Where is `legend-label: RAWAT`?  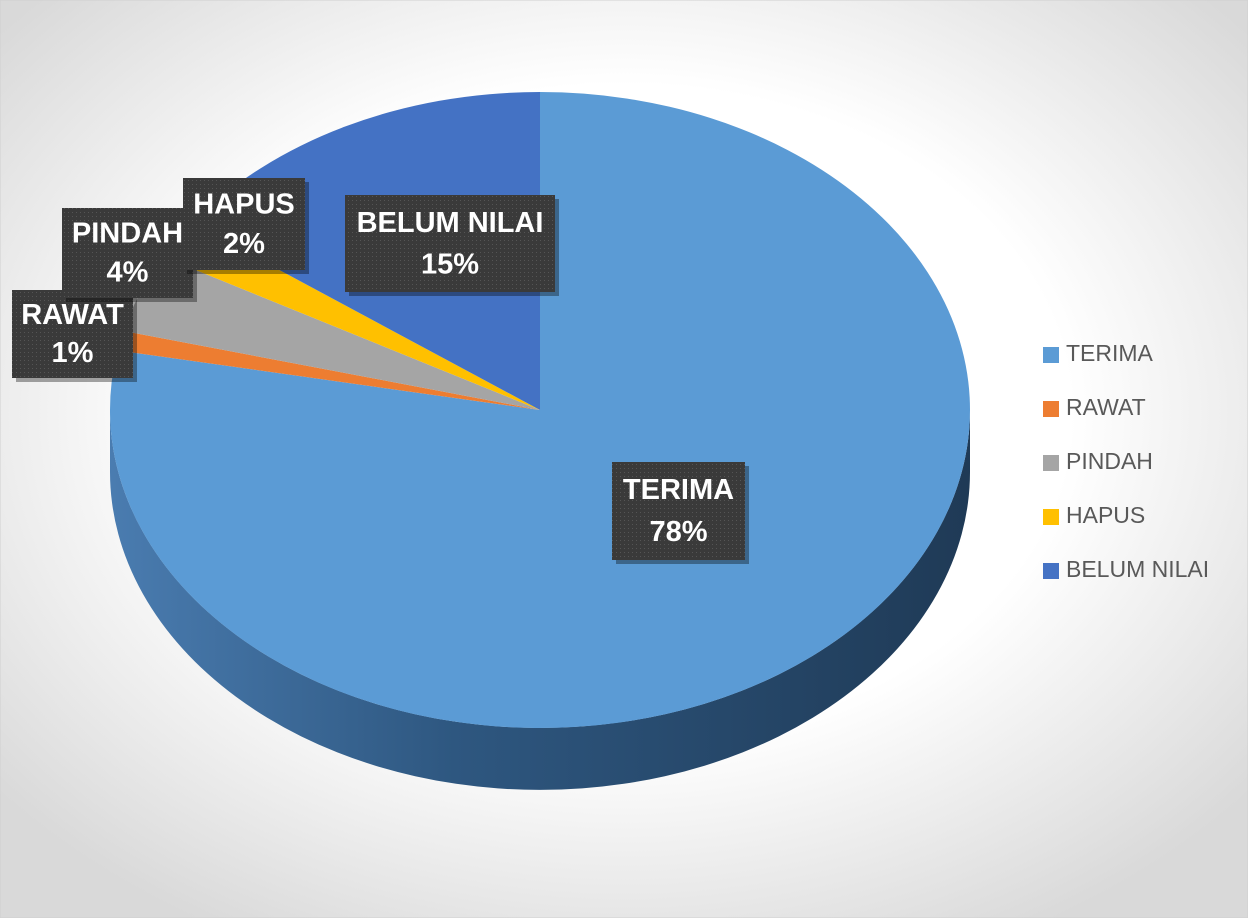
legend-label: RAWAT is located at coordinates (1106, 407).